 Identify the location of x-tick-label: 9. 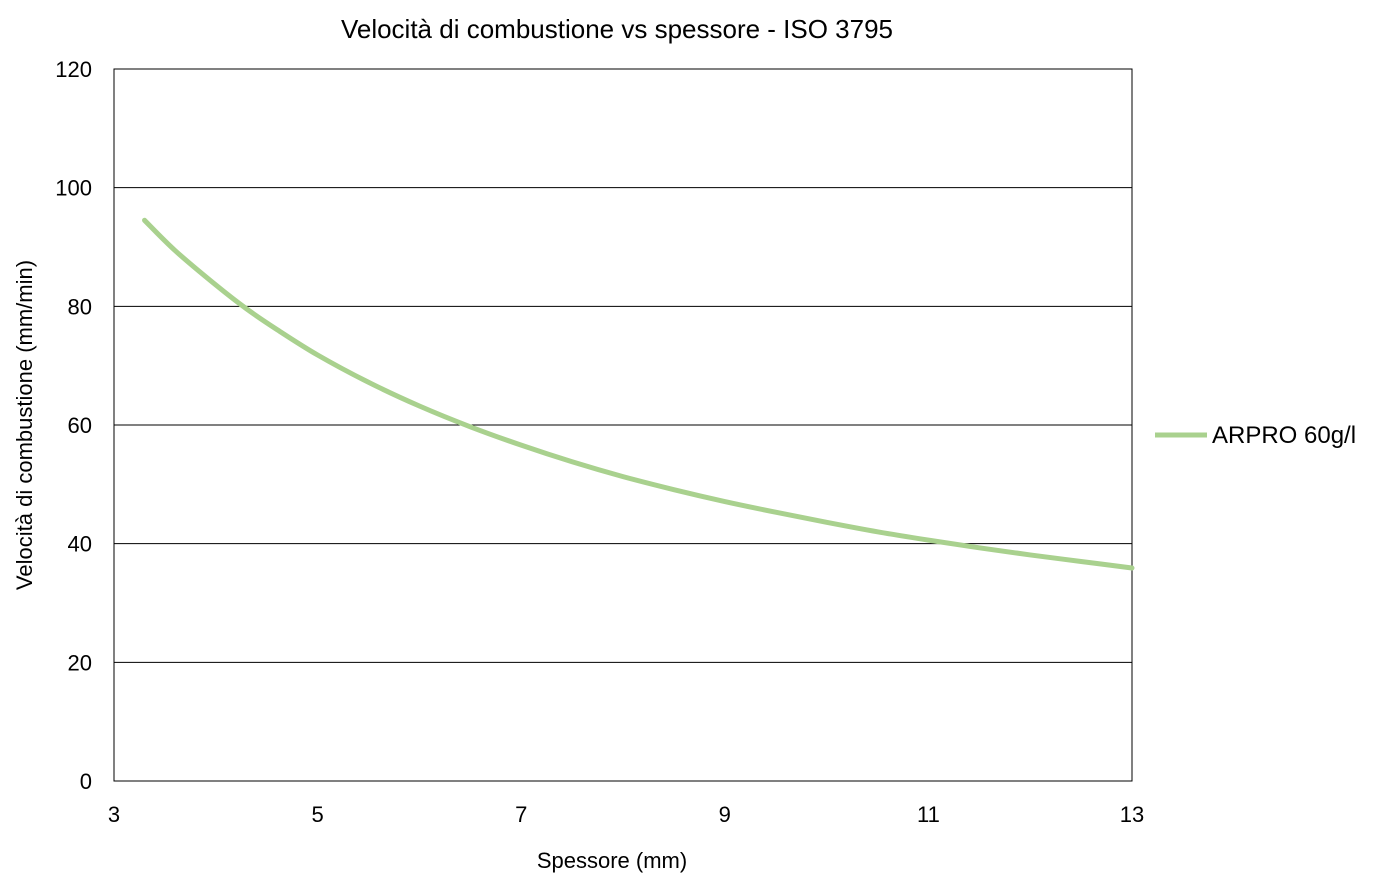
(725, 814).